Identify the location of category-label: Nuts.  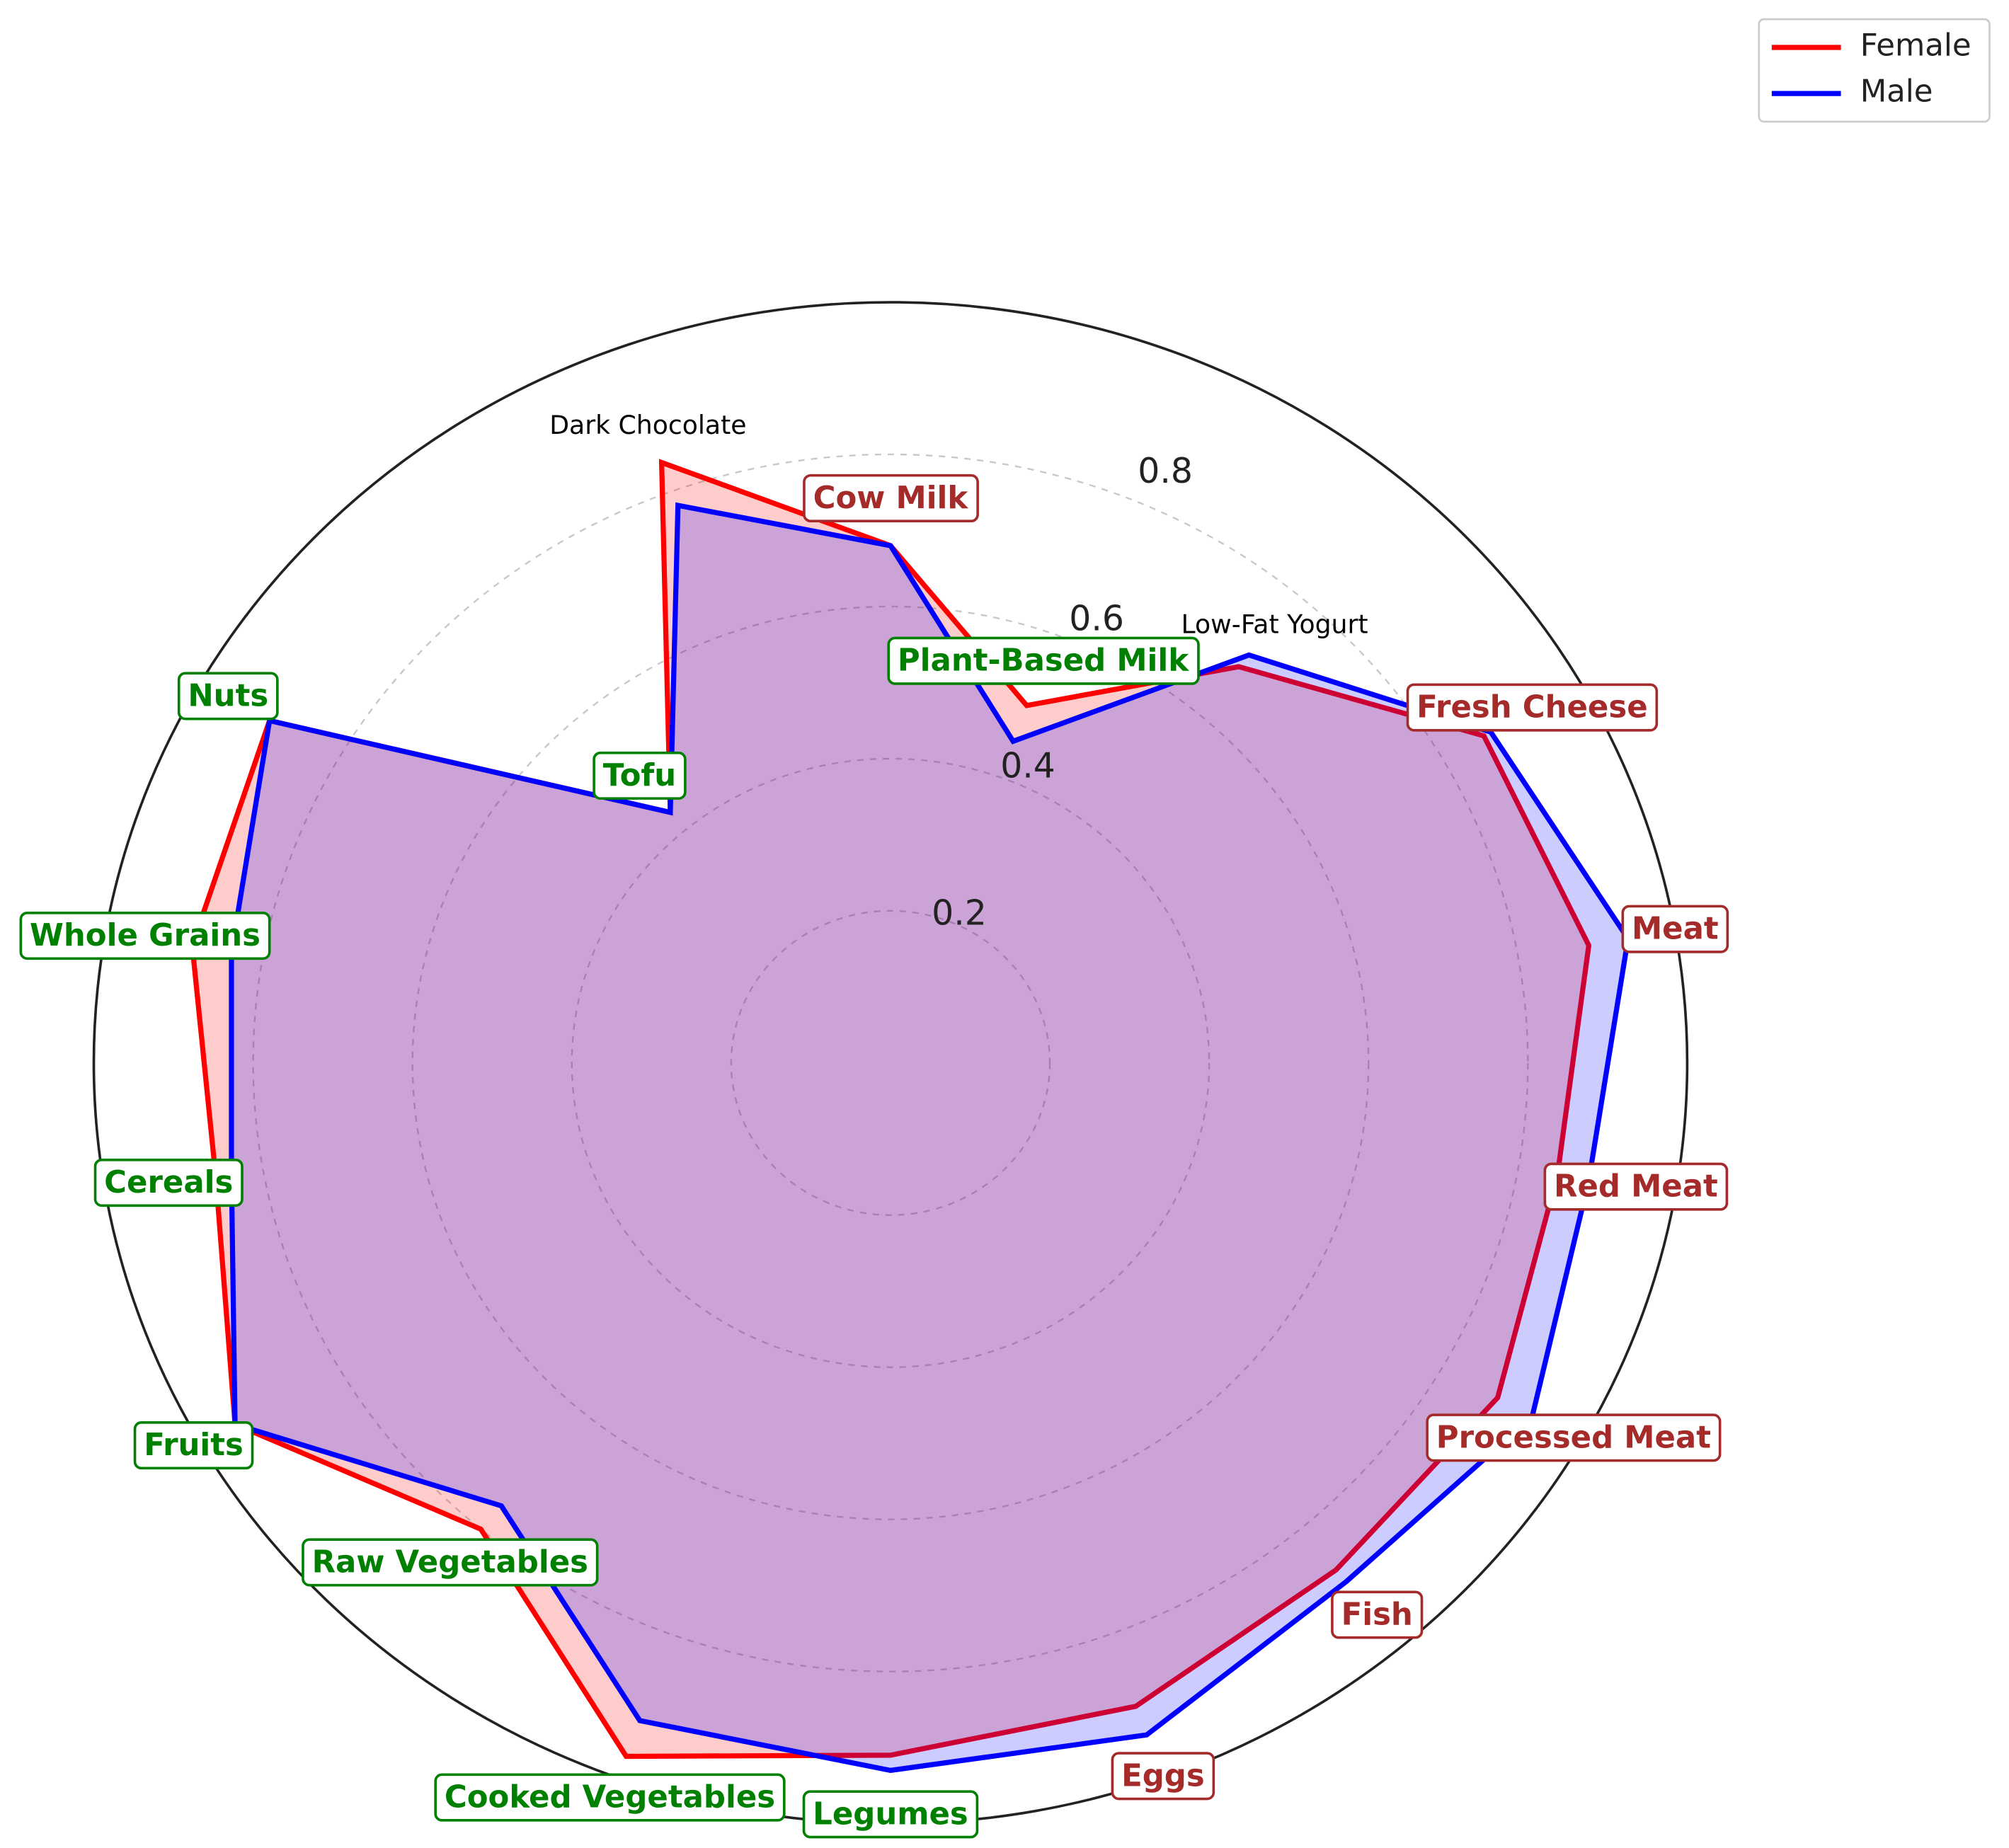
(228, 696).